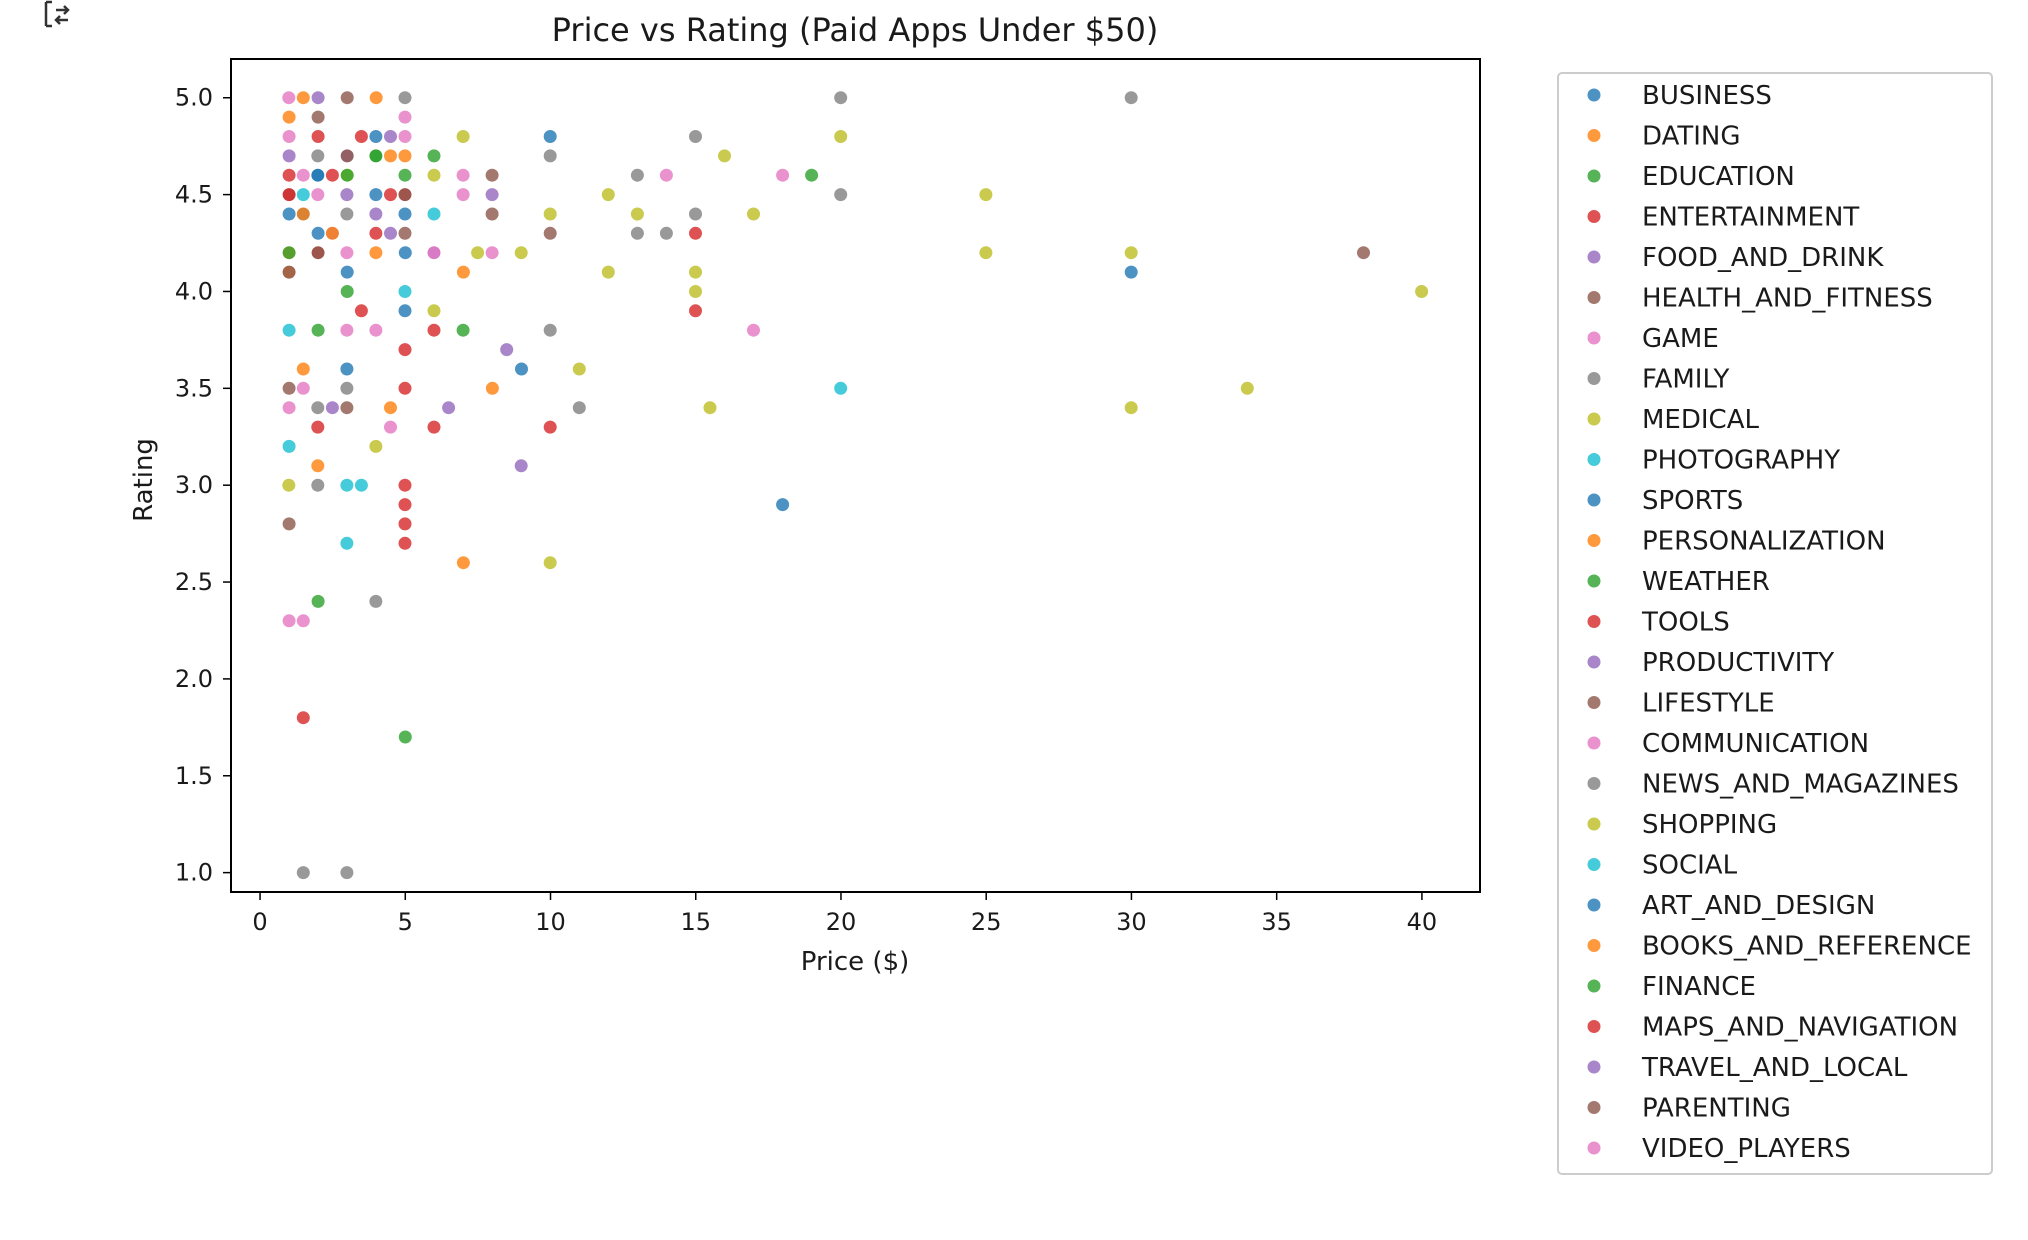 The height and width of the screenshot is (1240, 2028). Describe the element at coordinates (1594, 1067) in the screenshot. I see `legend-marker-travel-and-local` at that location.